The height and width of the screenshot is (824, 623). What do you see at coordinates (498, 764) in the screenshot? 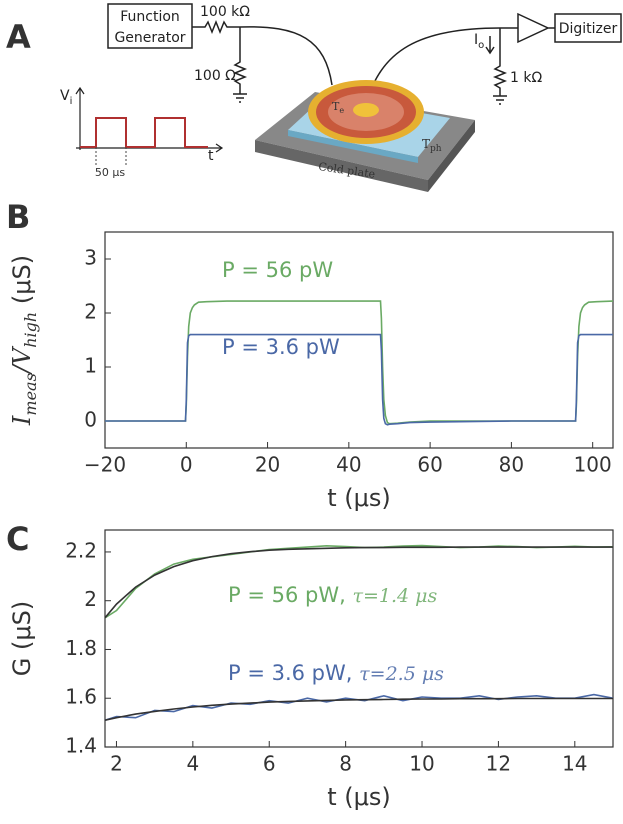
I see `x-tick-label: 12` at bounding box center [498, 764].